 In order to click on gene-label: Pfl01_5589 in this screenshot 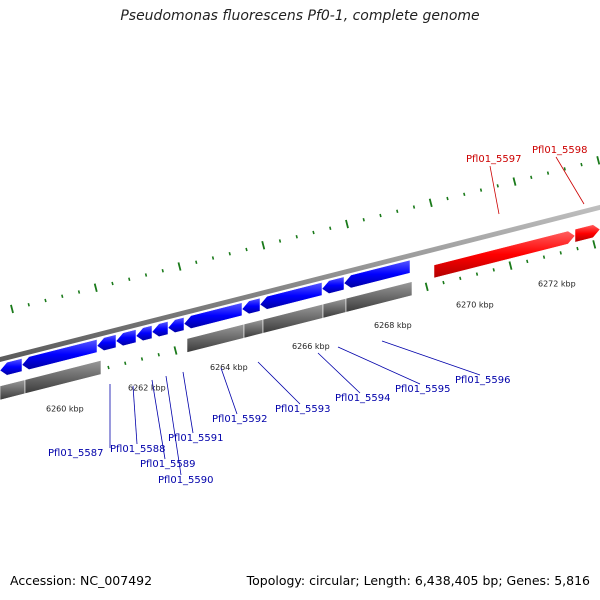, I will do `click(168, 464)`.